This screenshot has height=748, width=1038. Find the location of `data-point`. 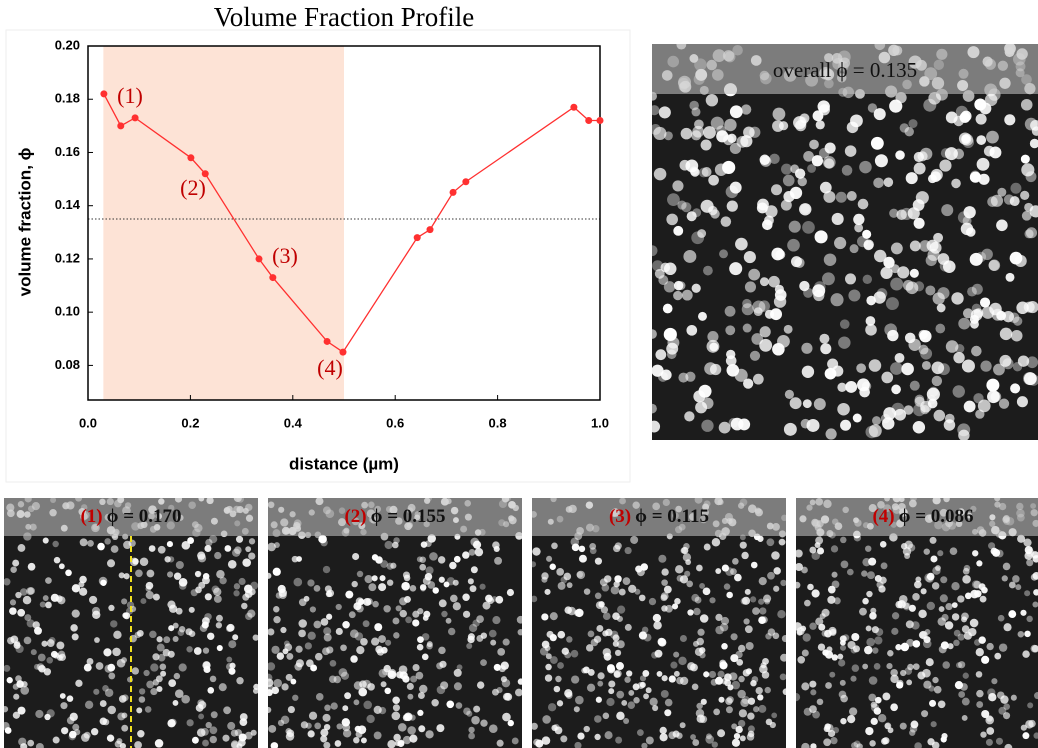

data-point is located at coordinates (205, 174).